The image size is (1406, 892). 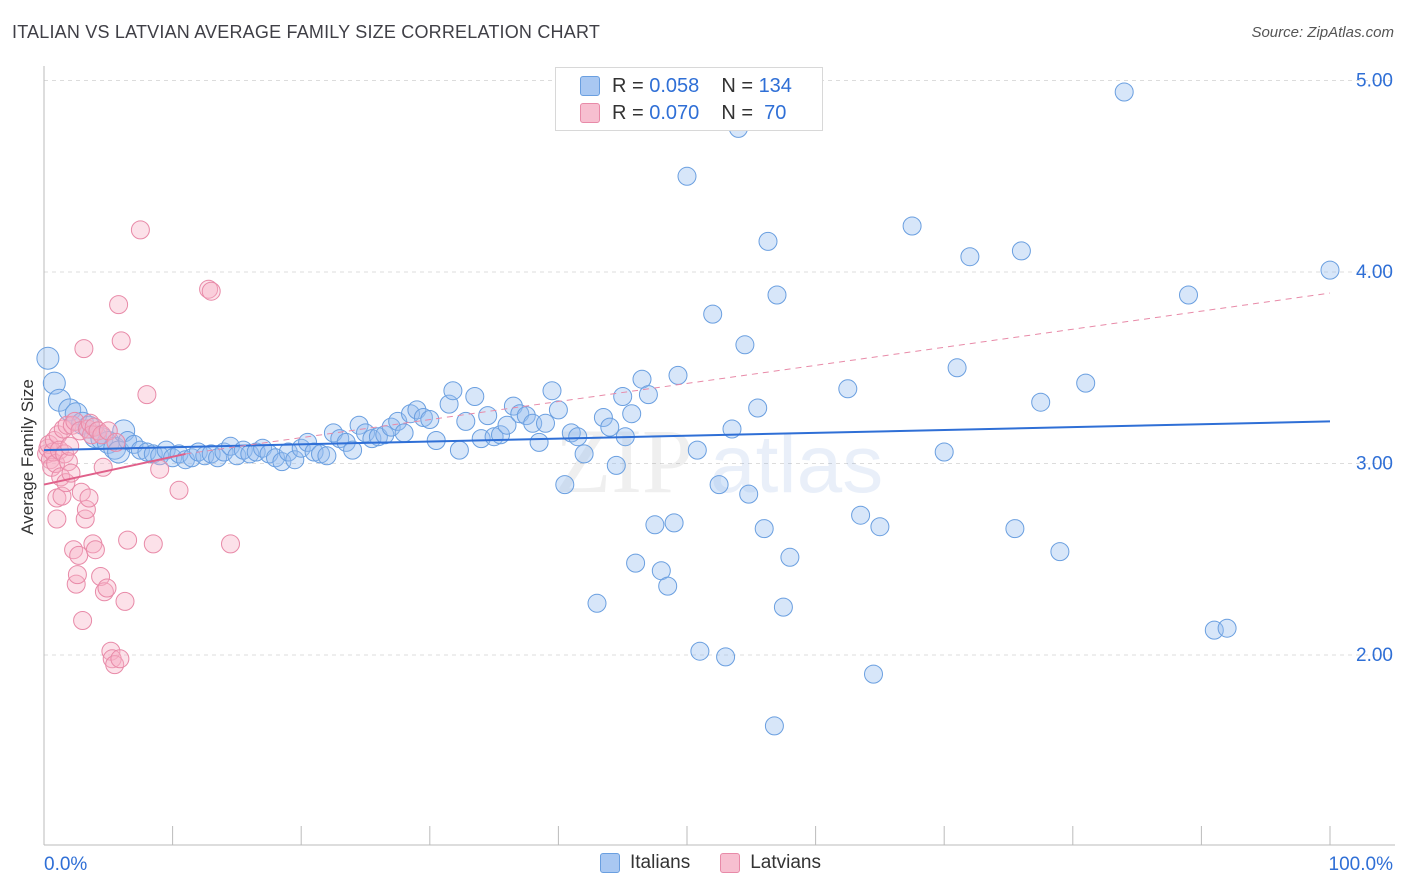 What do you see at coordinates (689, 99) in the screenshot?
I see `correlation-legend: R = 0.058 N = 134 R = 0.070 N = 70` at bounding box center [689, 99].